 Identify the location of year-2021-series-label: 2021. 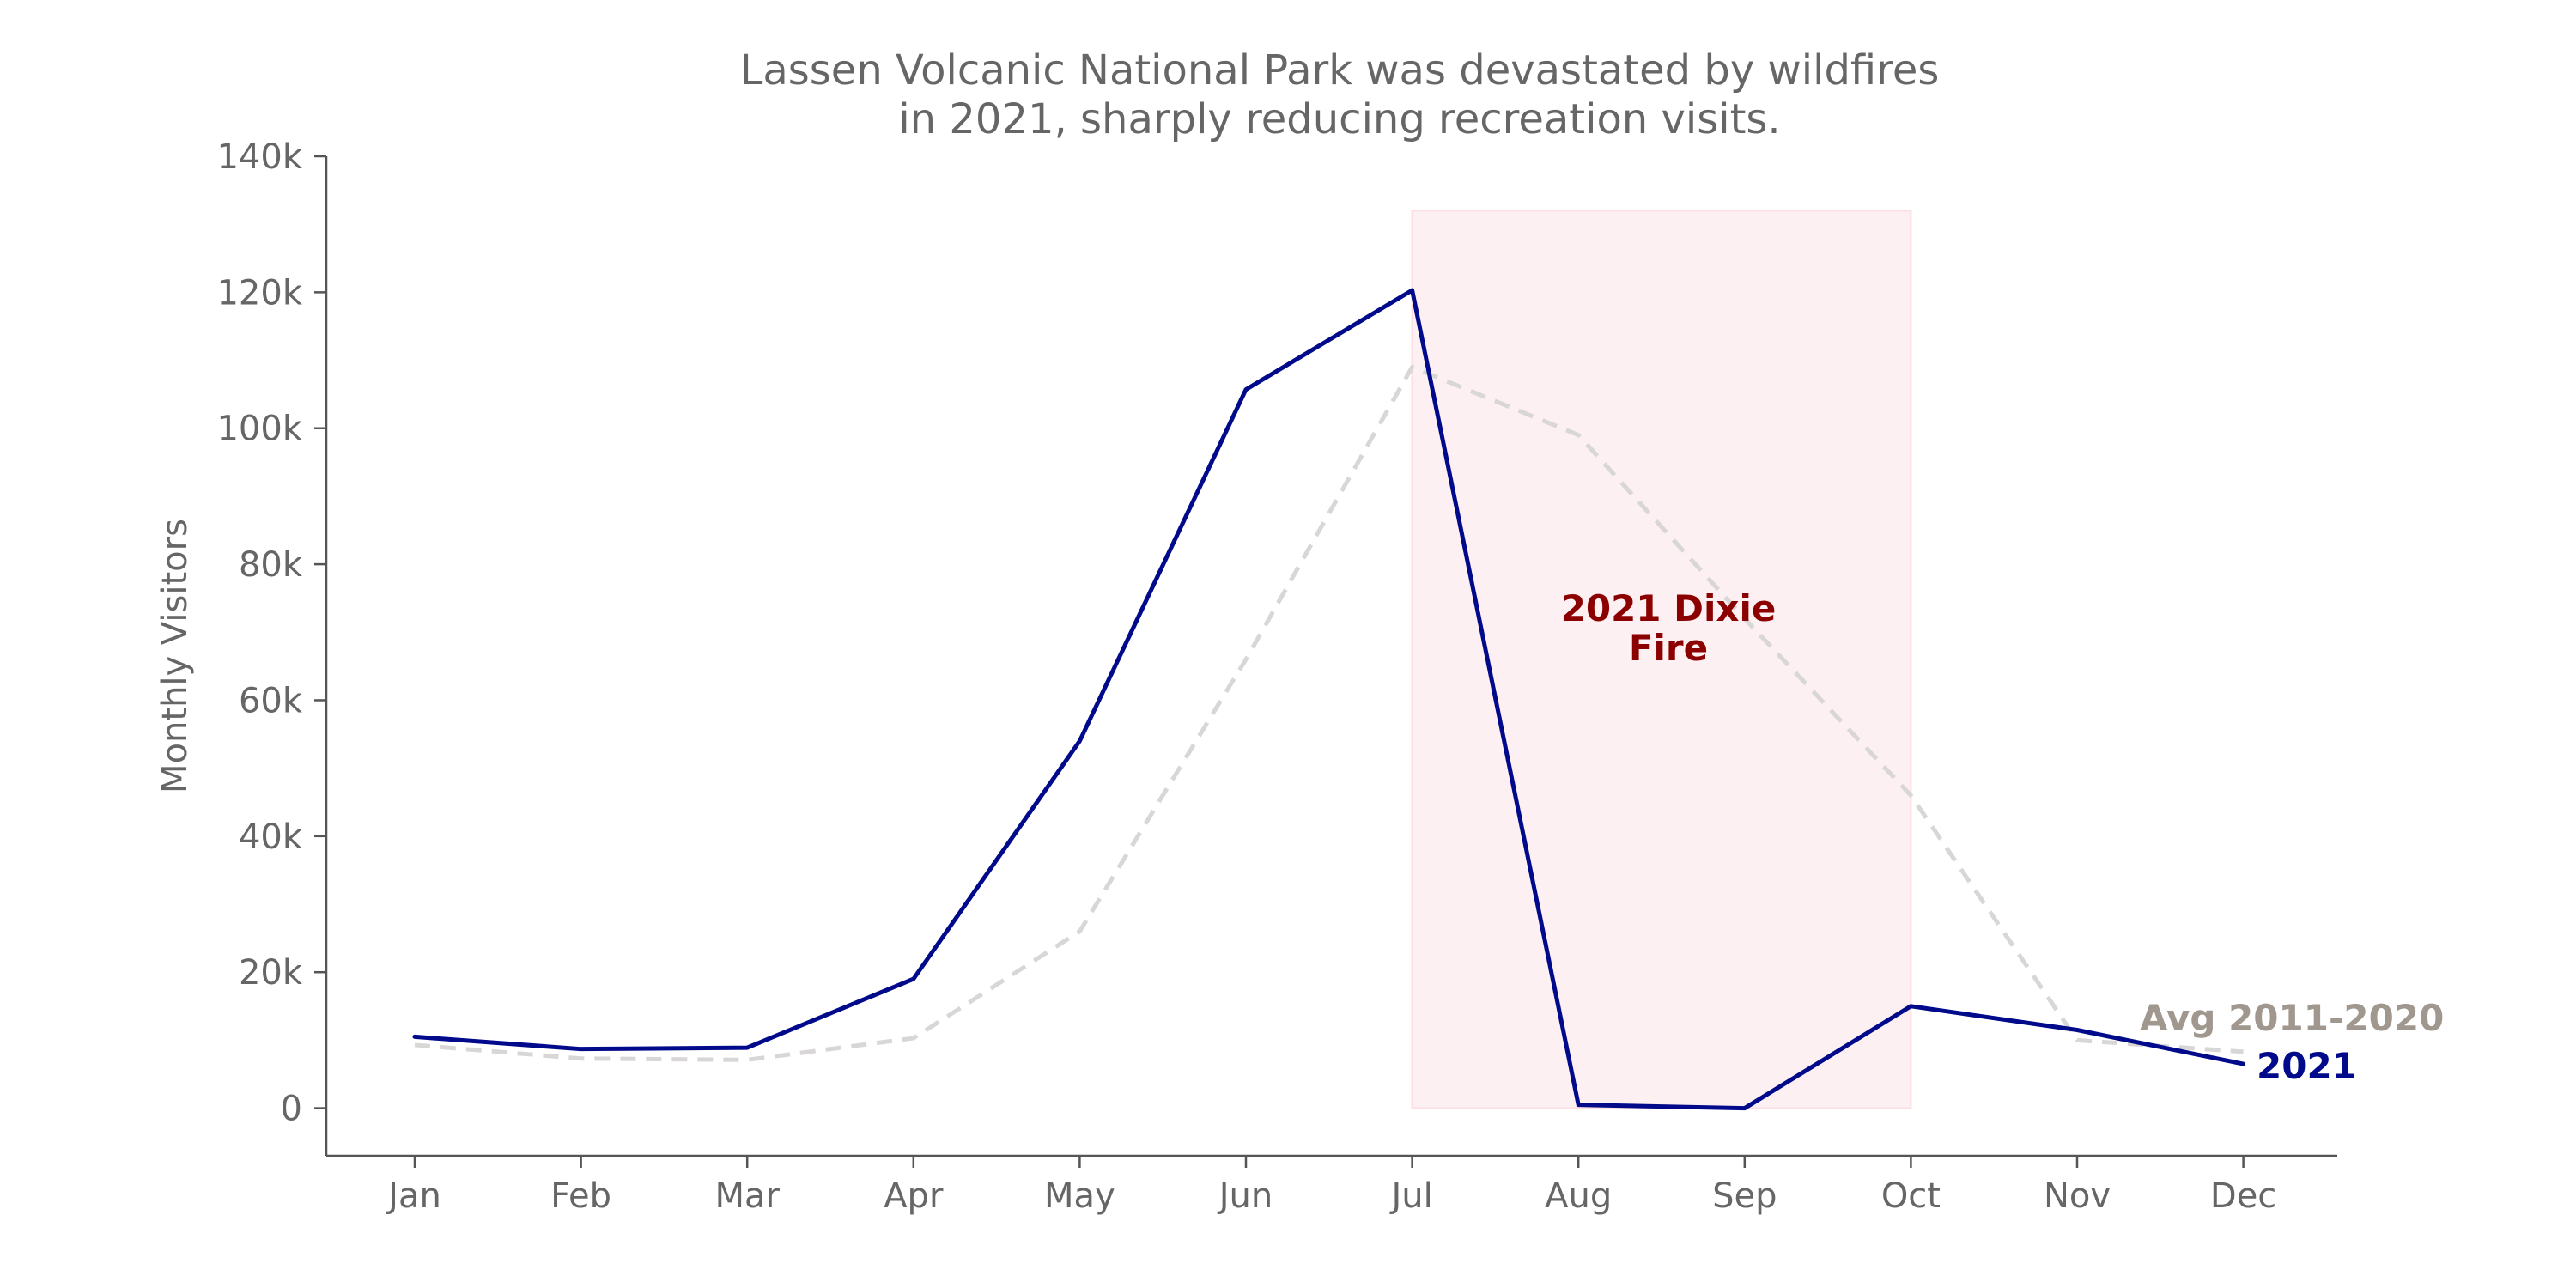
(2307, 1066).